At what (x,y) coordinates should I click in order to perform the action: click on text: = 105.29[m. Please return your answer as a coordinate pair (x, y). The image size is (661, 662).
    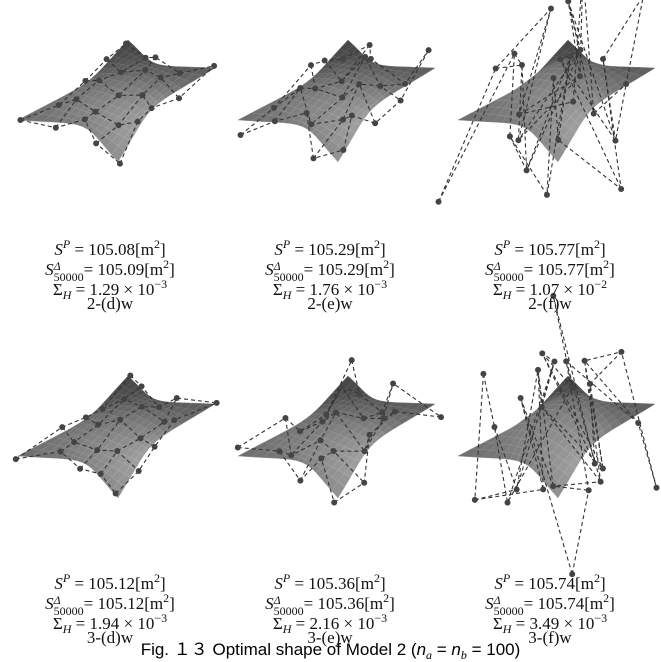
    Looking at the image, I should click on (332, 249).